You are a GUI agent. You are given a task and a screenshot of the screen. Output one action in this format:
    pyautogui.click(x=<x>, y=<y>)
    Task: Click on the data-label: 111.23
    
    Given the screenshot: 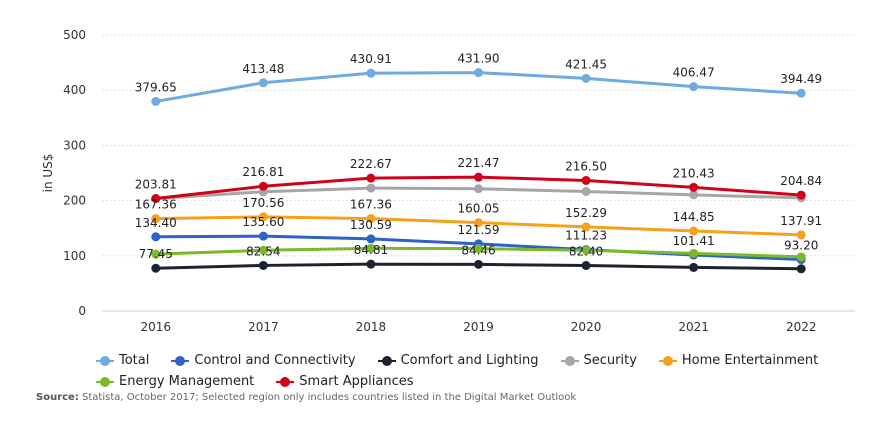 What is the action you would take?
    pyautogui.click(x=586, y=236)
    